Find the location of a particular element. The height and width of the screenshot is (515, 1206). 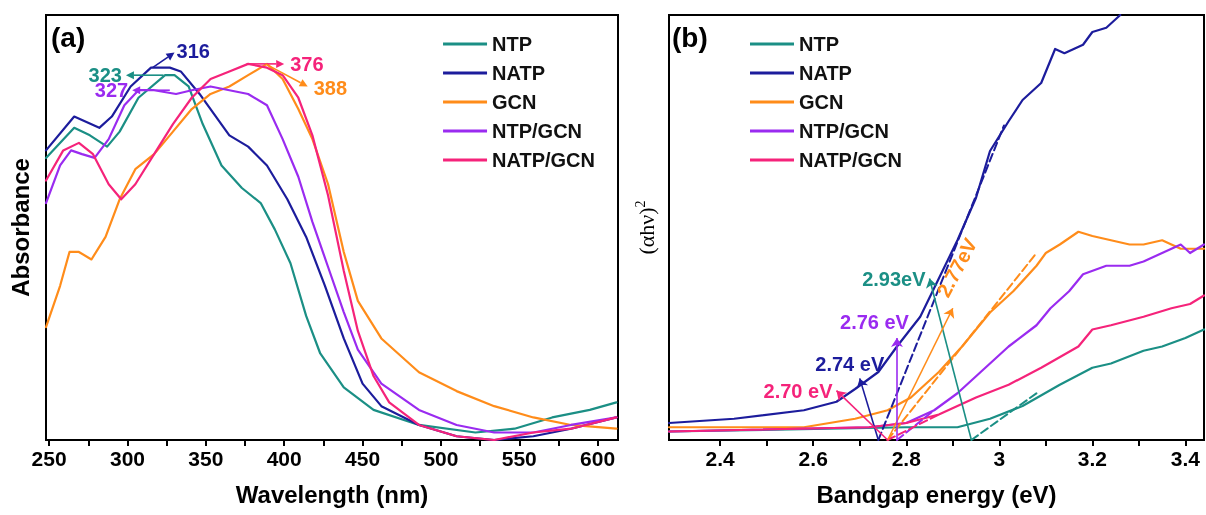

x-tick-label: 3.2 is located at coordinates (1092, 458).